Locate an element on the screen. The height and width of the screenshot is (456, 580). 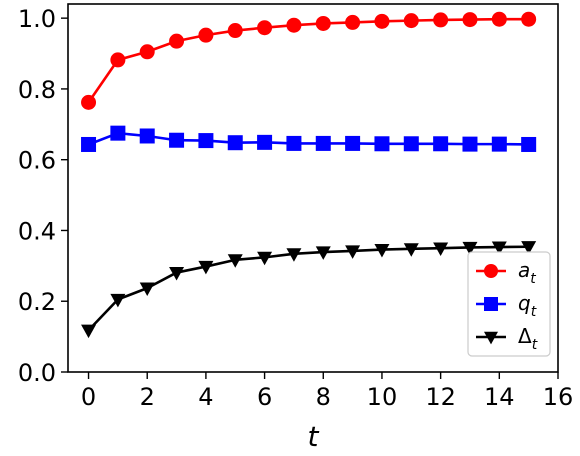
legend-entry: at is located at coordinates (506, 272).